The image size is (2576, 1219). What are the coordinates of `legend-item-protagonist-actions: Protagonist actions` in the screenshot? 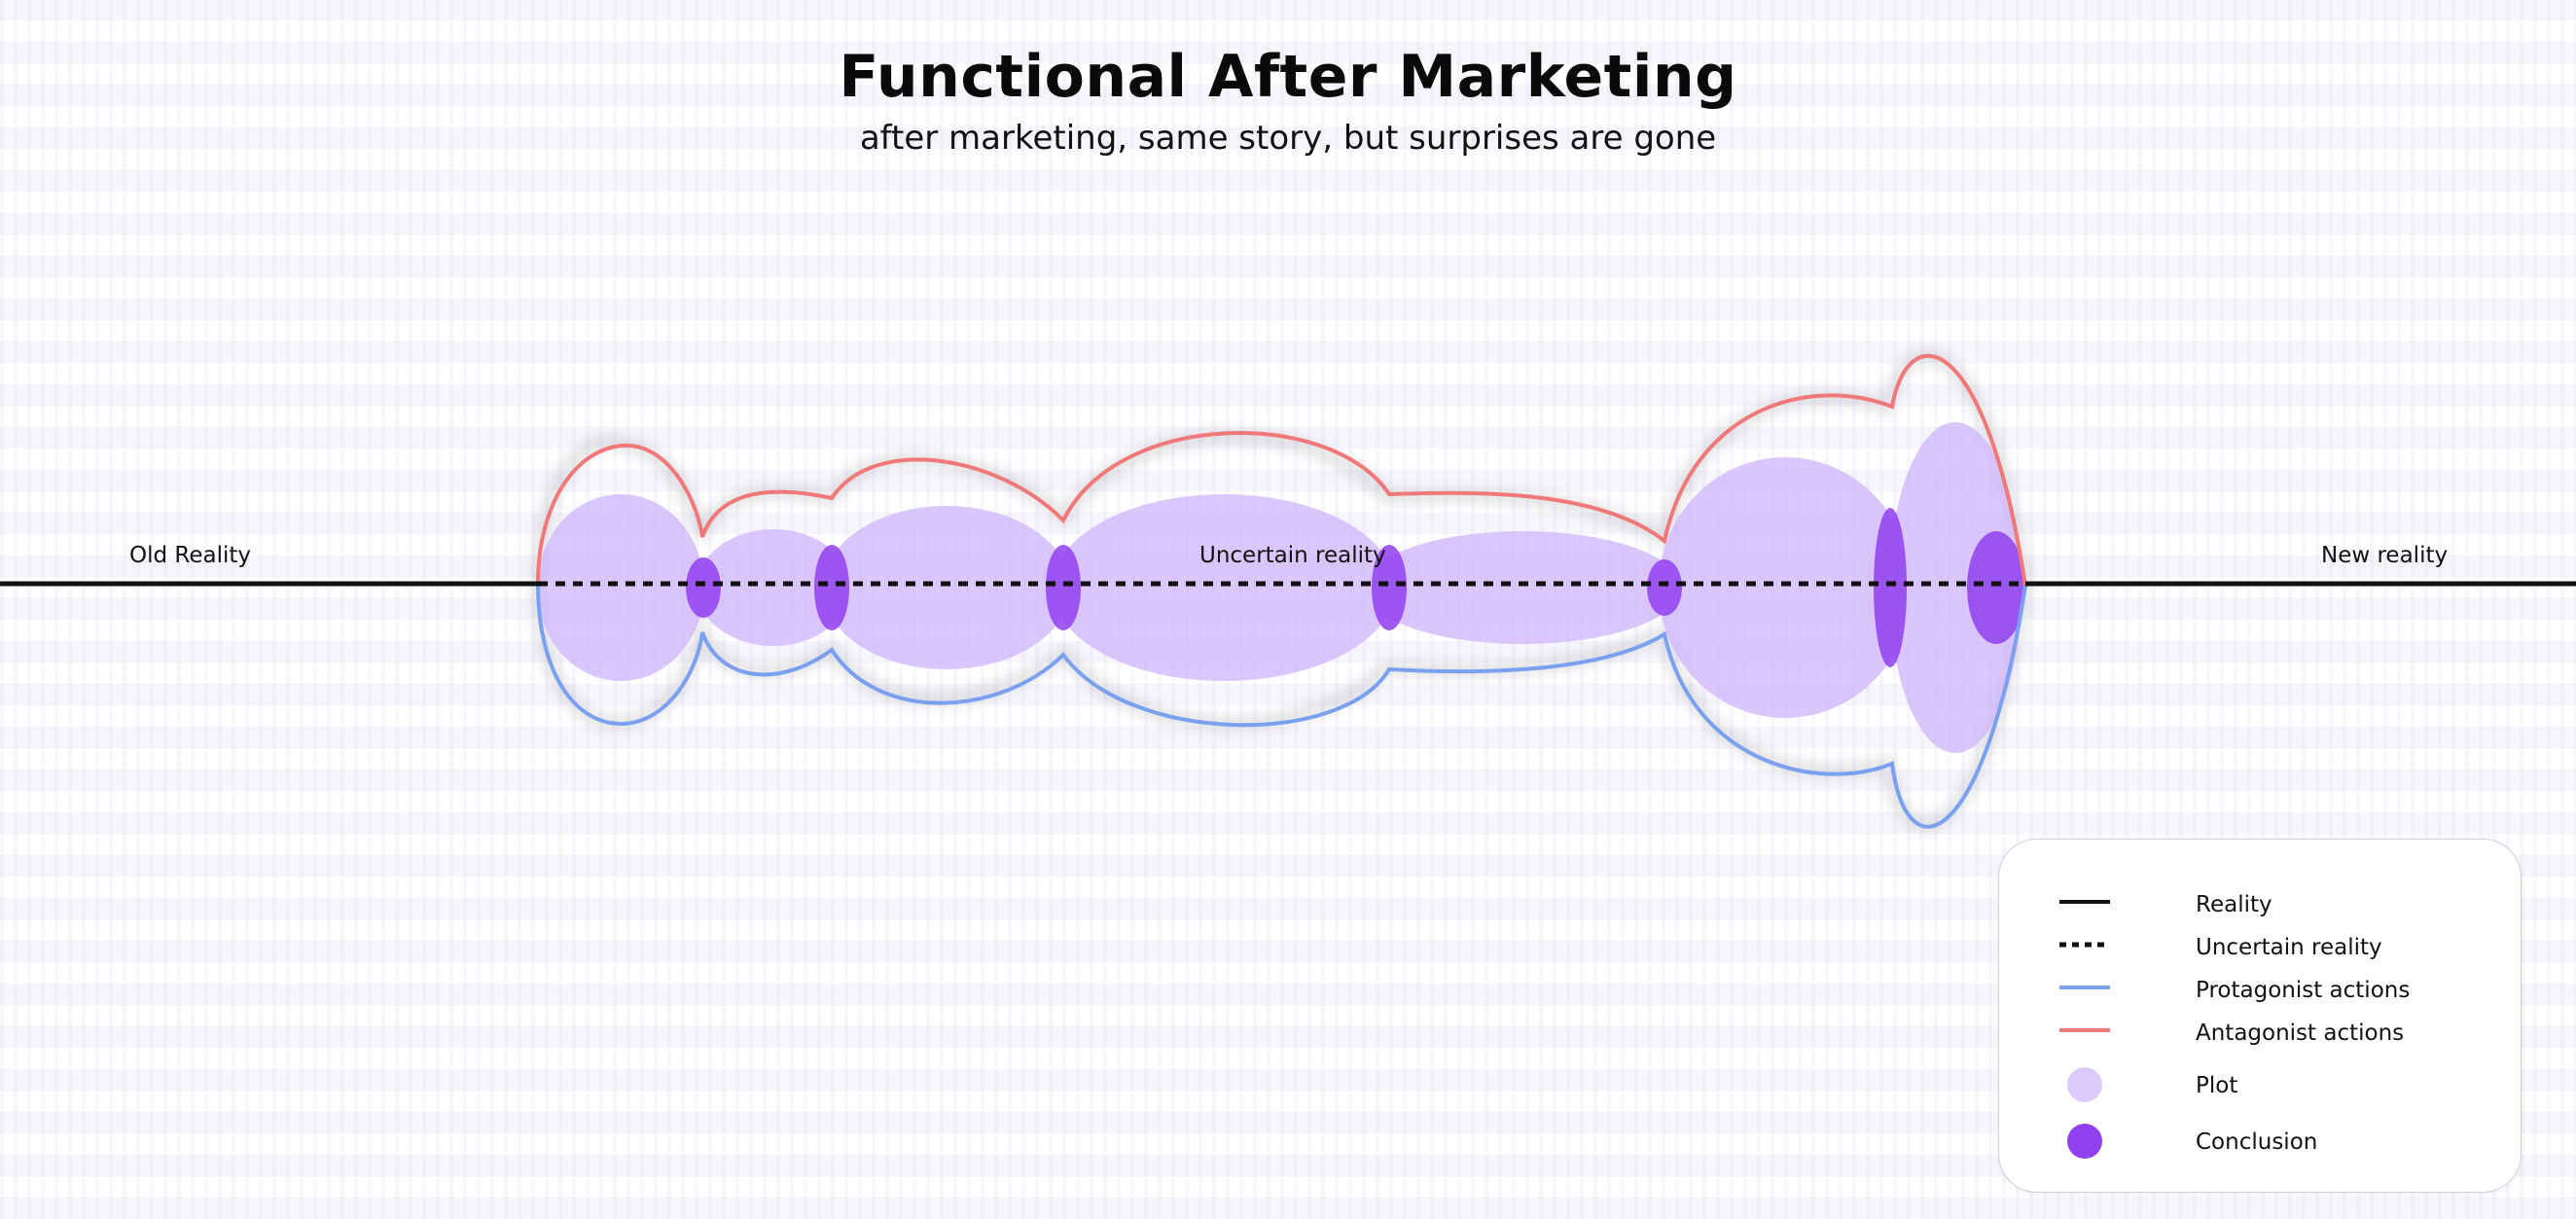 It's located at (2260, 991).